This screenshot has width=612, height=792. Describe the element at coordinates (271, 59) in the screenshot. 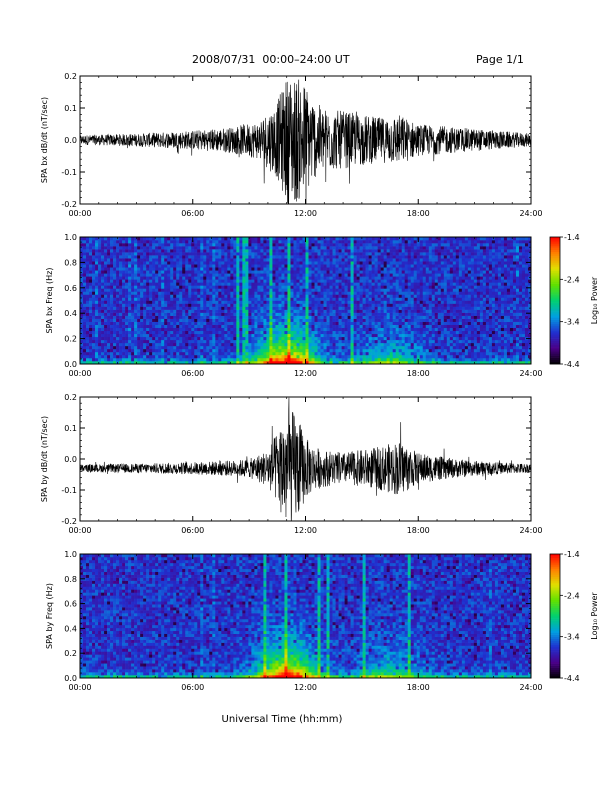

I see `page-title: 2008/07/31 00:00–24:00 UT` at that location.